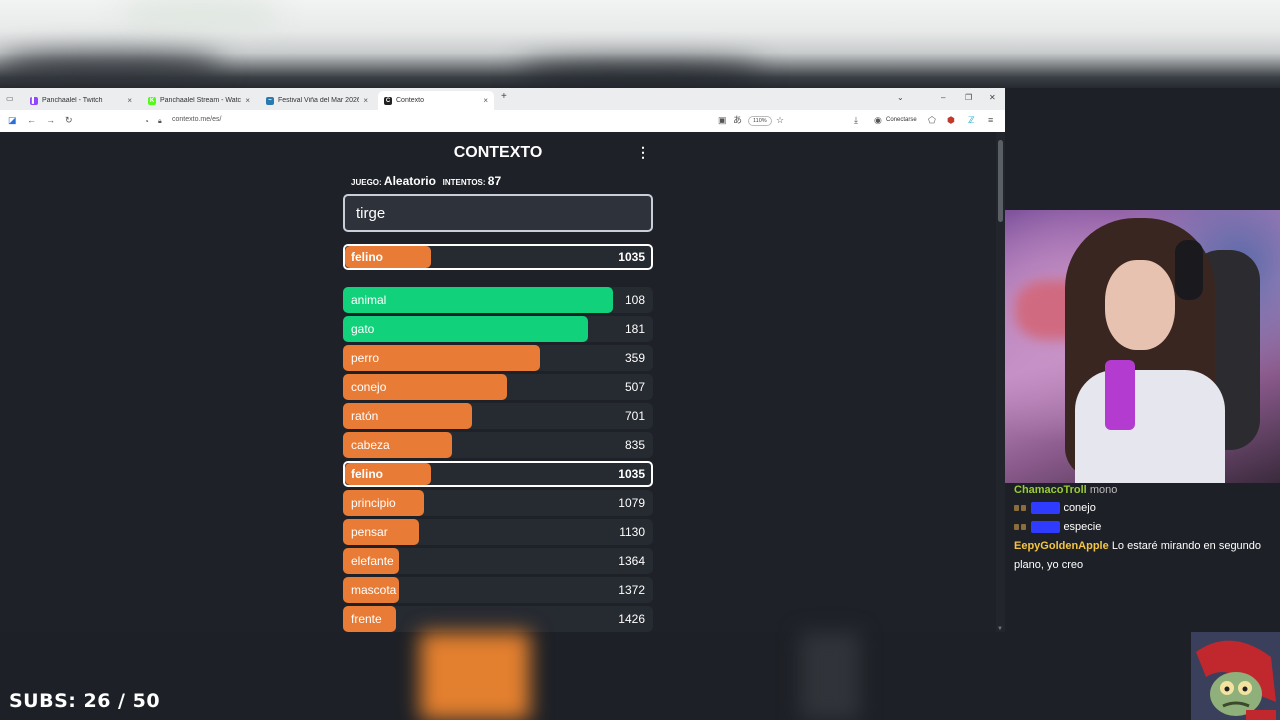  What do you see at coordinates (1050, 490) in the screenshot?
I see `chat-username: ChamacoTroll` at bounding box center [1050, 490].